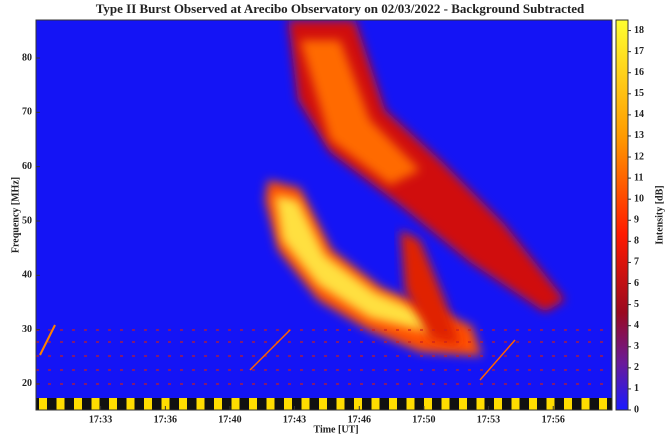  What do you see at coordinates (639, 198) in the screenshot?
I see `colorbar-tick-label: 10` at bounding box center [639, 198].